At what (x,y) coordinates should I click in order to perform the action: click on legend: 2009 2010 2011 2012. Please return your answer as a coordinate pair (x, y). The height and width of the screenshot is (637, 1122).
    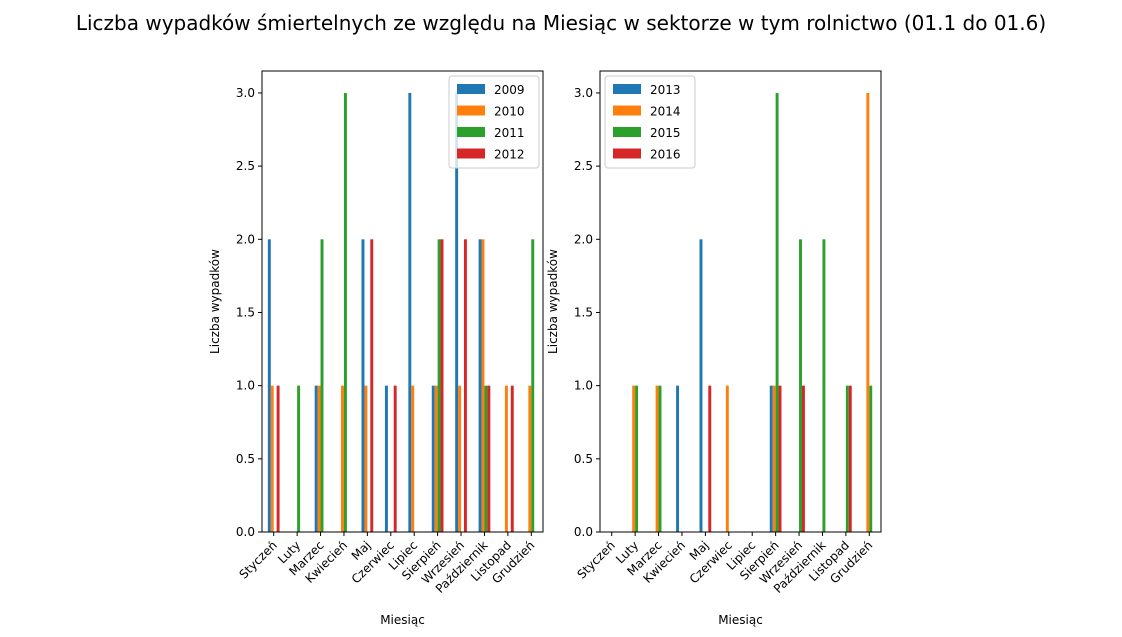
    Looking at the image, I should click on (494, 122).